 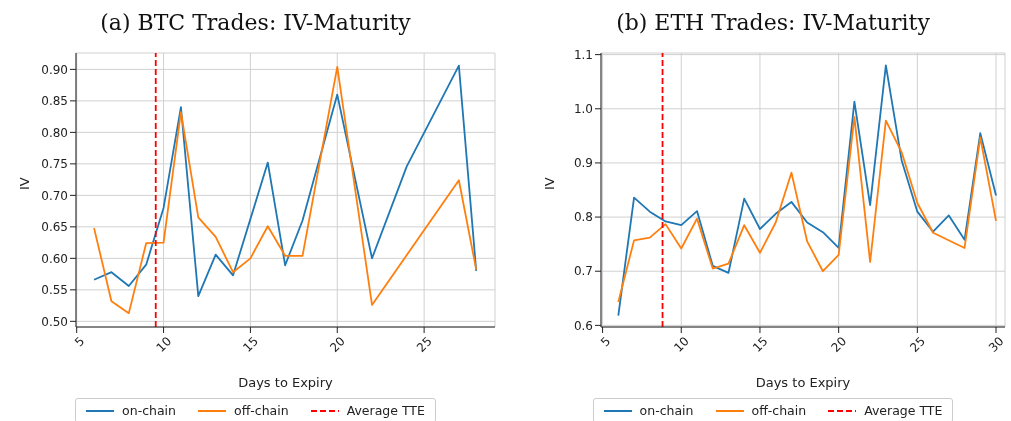 I want to click on y-tick-label: 1.1, so click(x=583, y=54).